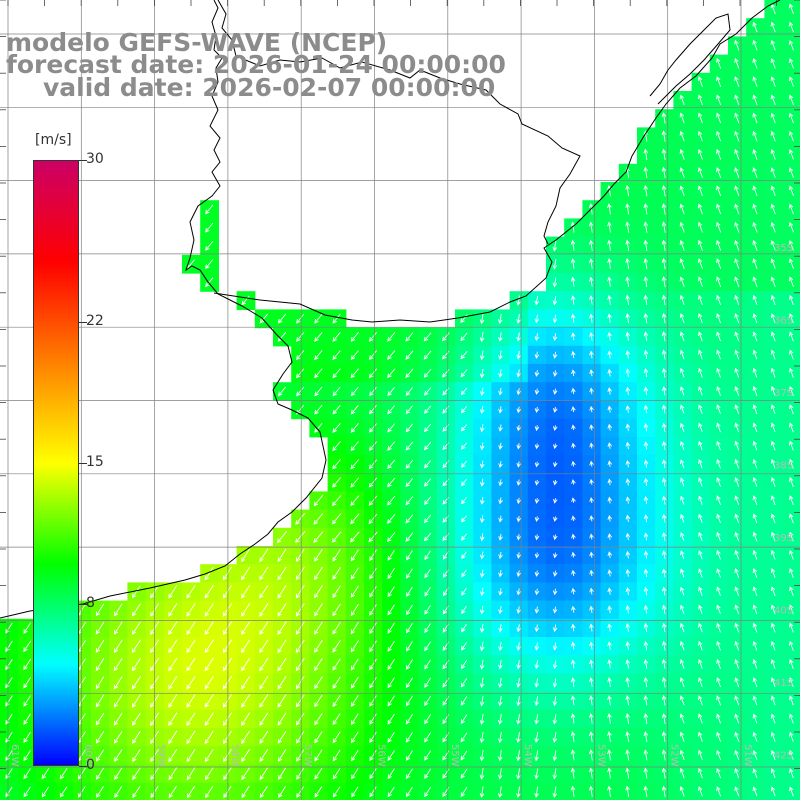 The width and height of the screenshot is (800, 800). What do you see at coordinates (95, 159) in the screenshot?
I see `colorbar-tick-label: 30` at bounding box center [95, 159].